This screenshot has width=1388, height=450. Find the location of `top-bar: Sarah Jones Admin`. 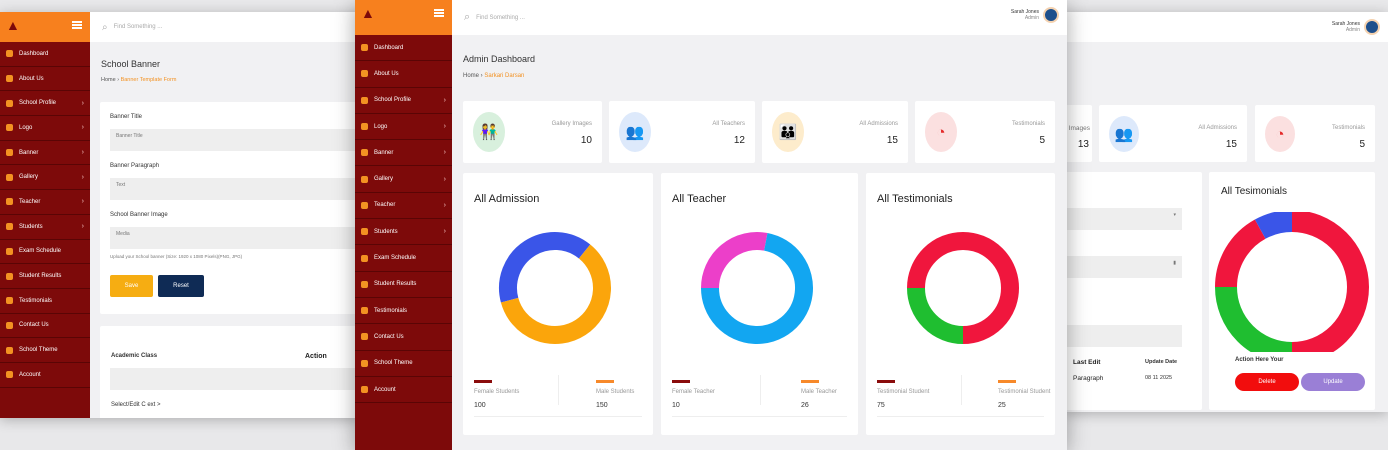

top-bar: Sarah Jones Admin is located at coordinates (1226, 27).